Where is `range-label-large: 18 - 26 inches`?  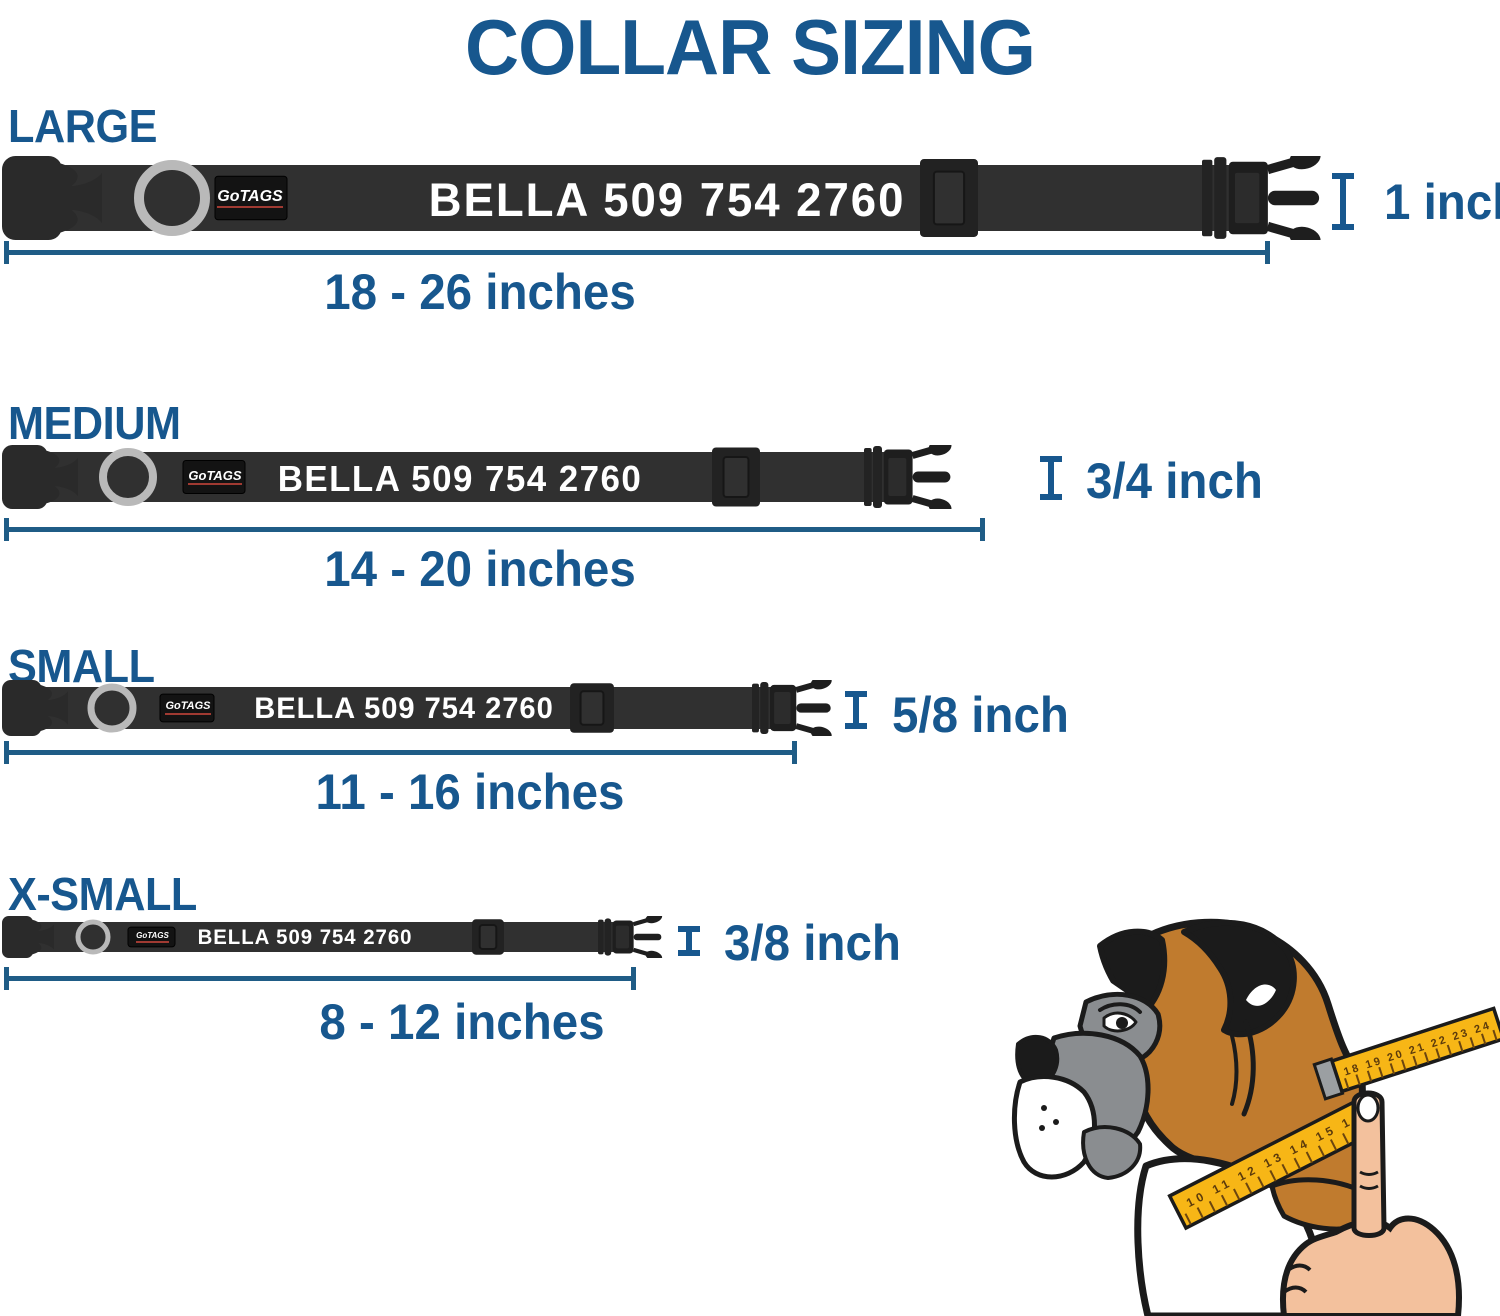 range-label-large: 18 - 26 inches is located at coordinates (480, 292).